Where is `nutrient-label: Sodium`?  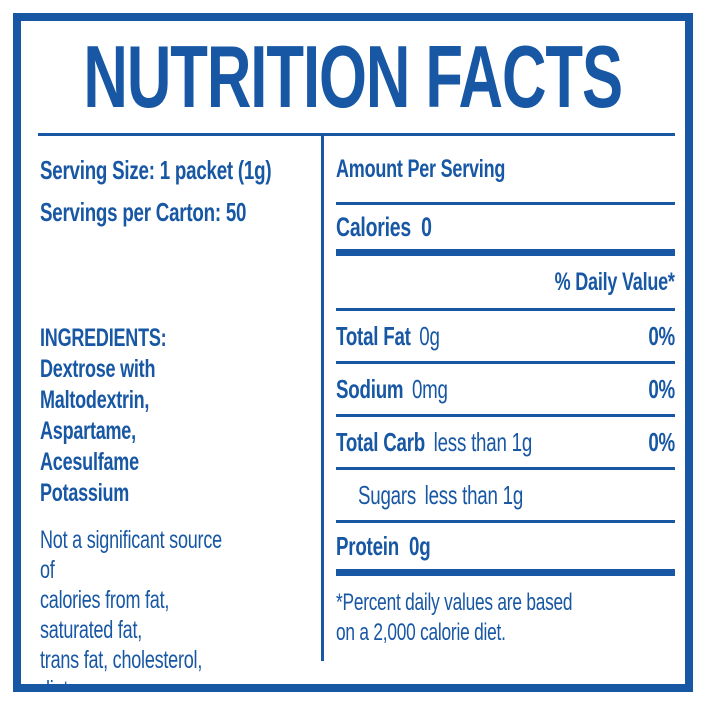 nutrient-label: Sodium is located at coordinates (370, 388).